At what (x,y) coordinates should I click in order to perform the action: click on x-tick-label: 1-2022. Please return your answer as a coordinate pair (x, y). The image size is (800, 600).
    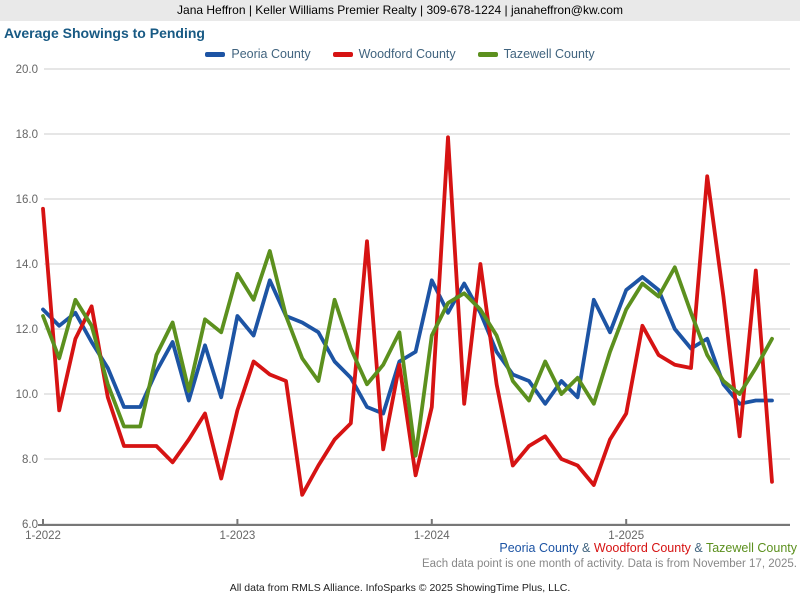
    Looking at the image, I should click on (43, 536).